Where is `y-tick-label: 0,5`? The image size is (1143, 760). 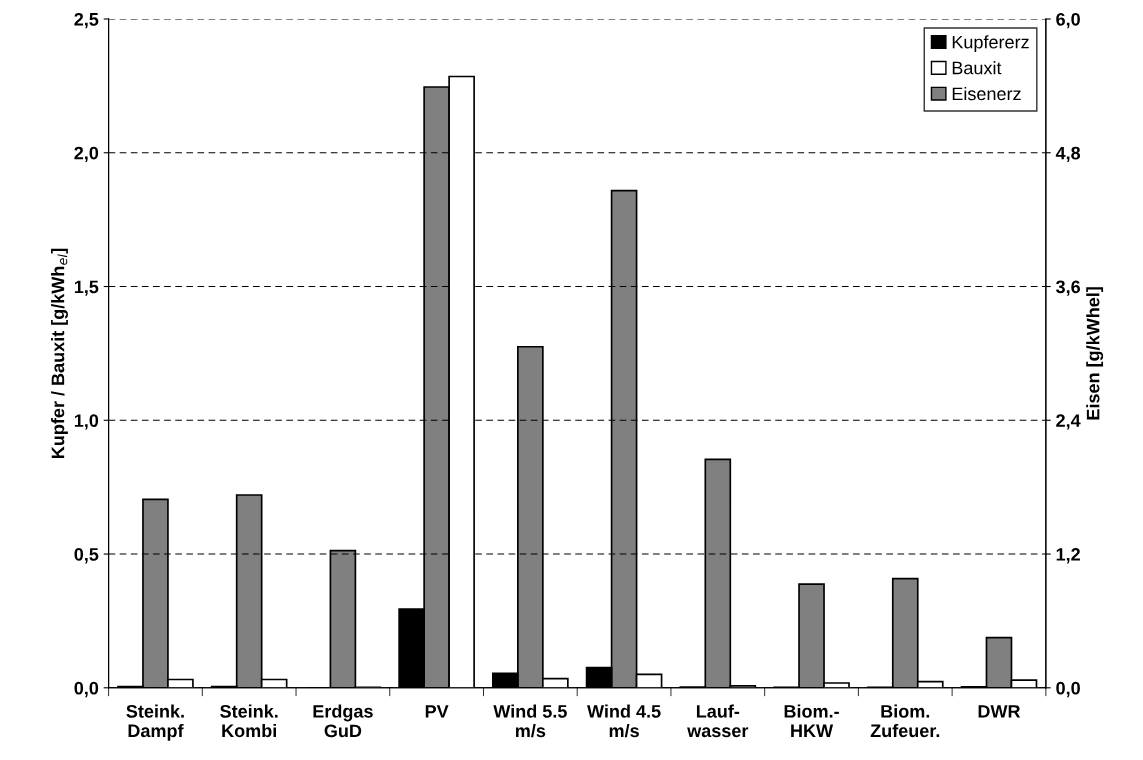 y-tick-label: 0,5 is located at coordinates (86, 555).